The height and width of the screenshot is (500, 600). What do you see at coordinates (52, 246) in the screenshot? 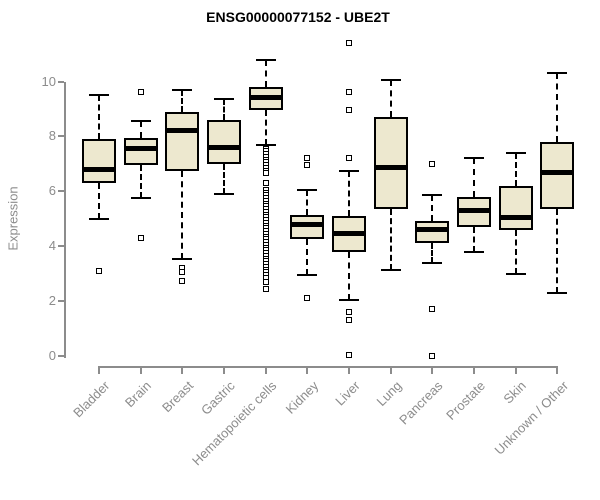
I see `y-axis-tick-label: 4` at bounding box center [52, 246].